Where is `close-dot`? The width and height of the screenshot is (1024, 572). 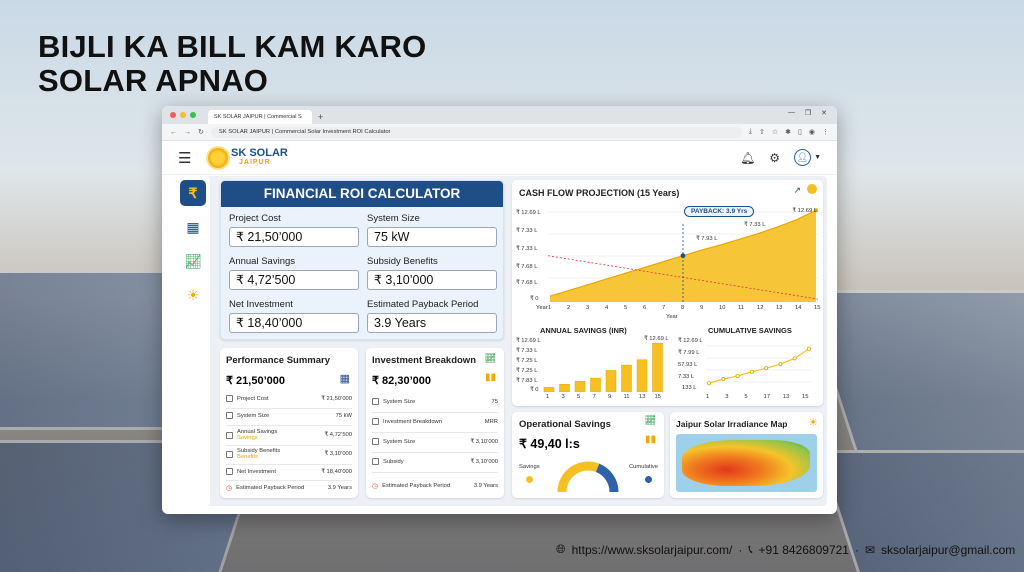
close-dot is located at coordinates (173, 115).